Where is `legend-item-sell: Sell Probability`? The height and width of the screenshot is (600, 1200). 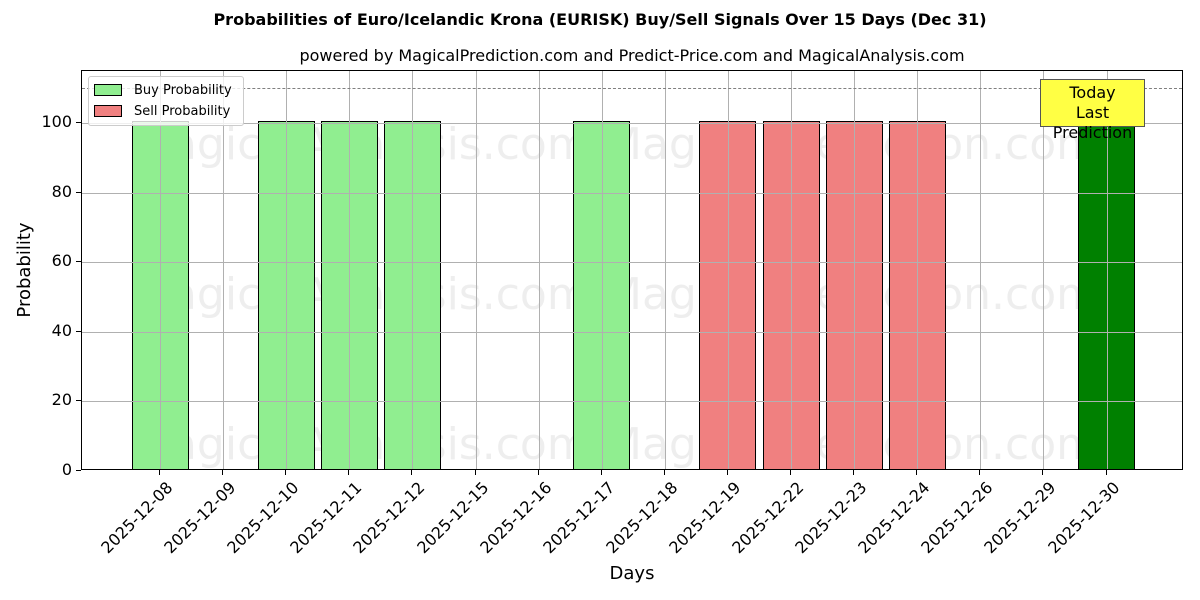
legend-item-sell: Sell Probability is located at coordinates (162, 111).